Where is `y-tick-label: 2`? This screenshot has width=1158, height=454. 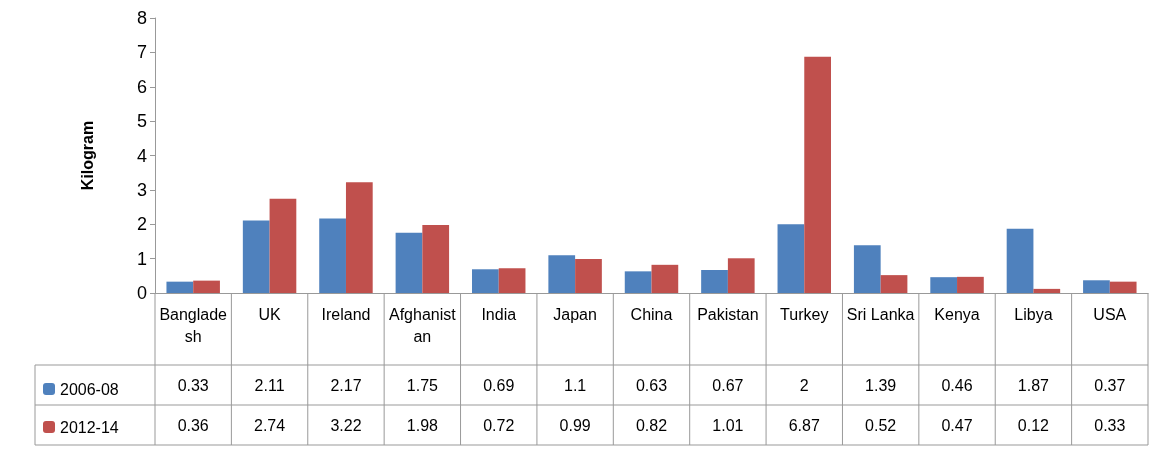 y-tick-label: 2 is located at coordinates (141, 224).